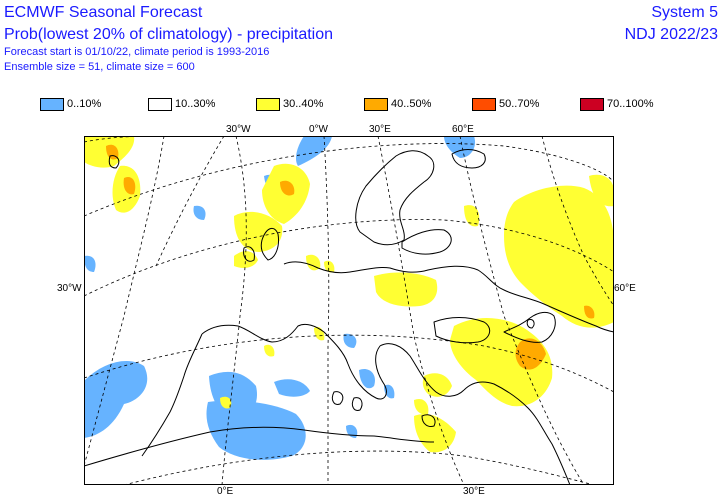 This screenshot has height=499, width=724. I want to click on legend-label: 0..10%, so click(84, 104).